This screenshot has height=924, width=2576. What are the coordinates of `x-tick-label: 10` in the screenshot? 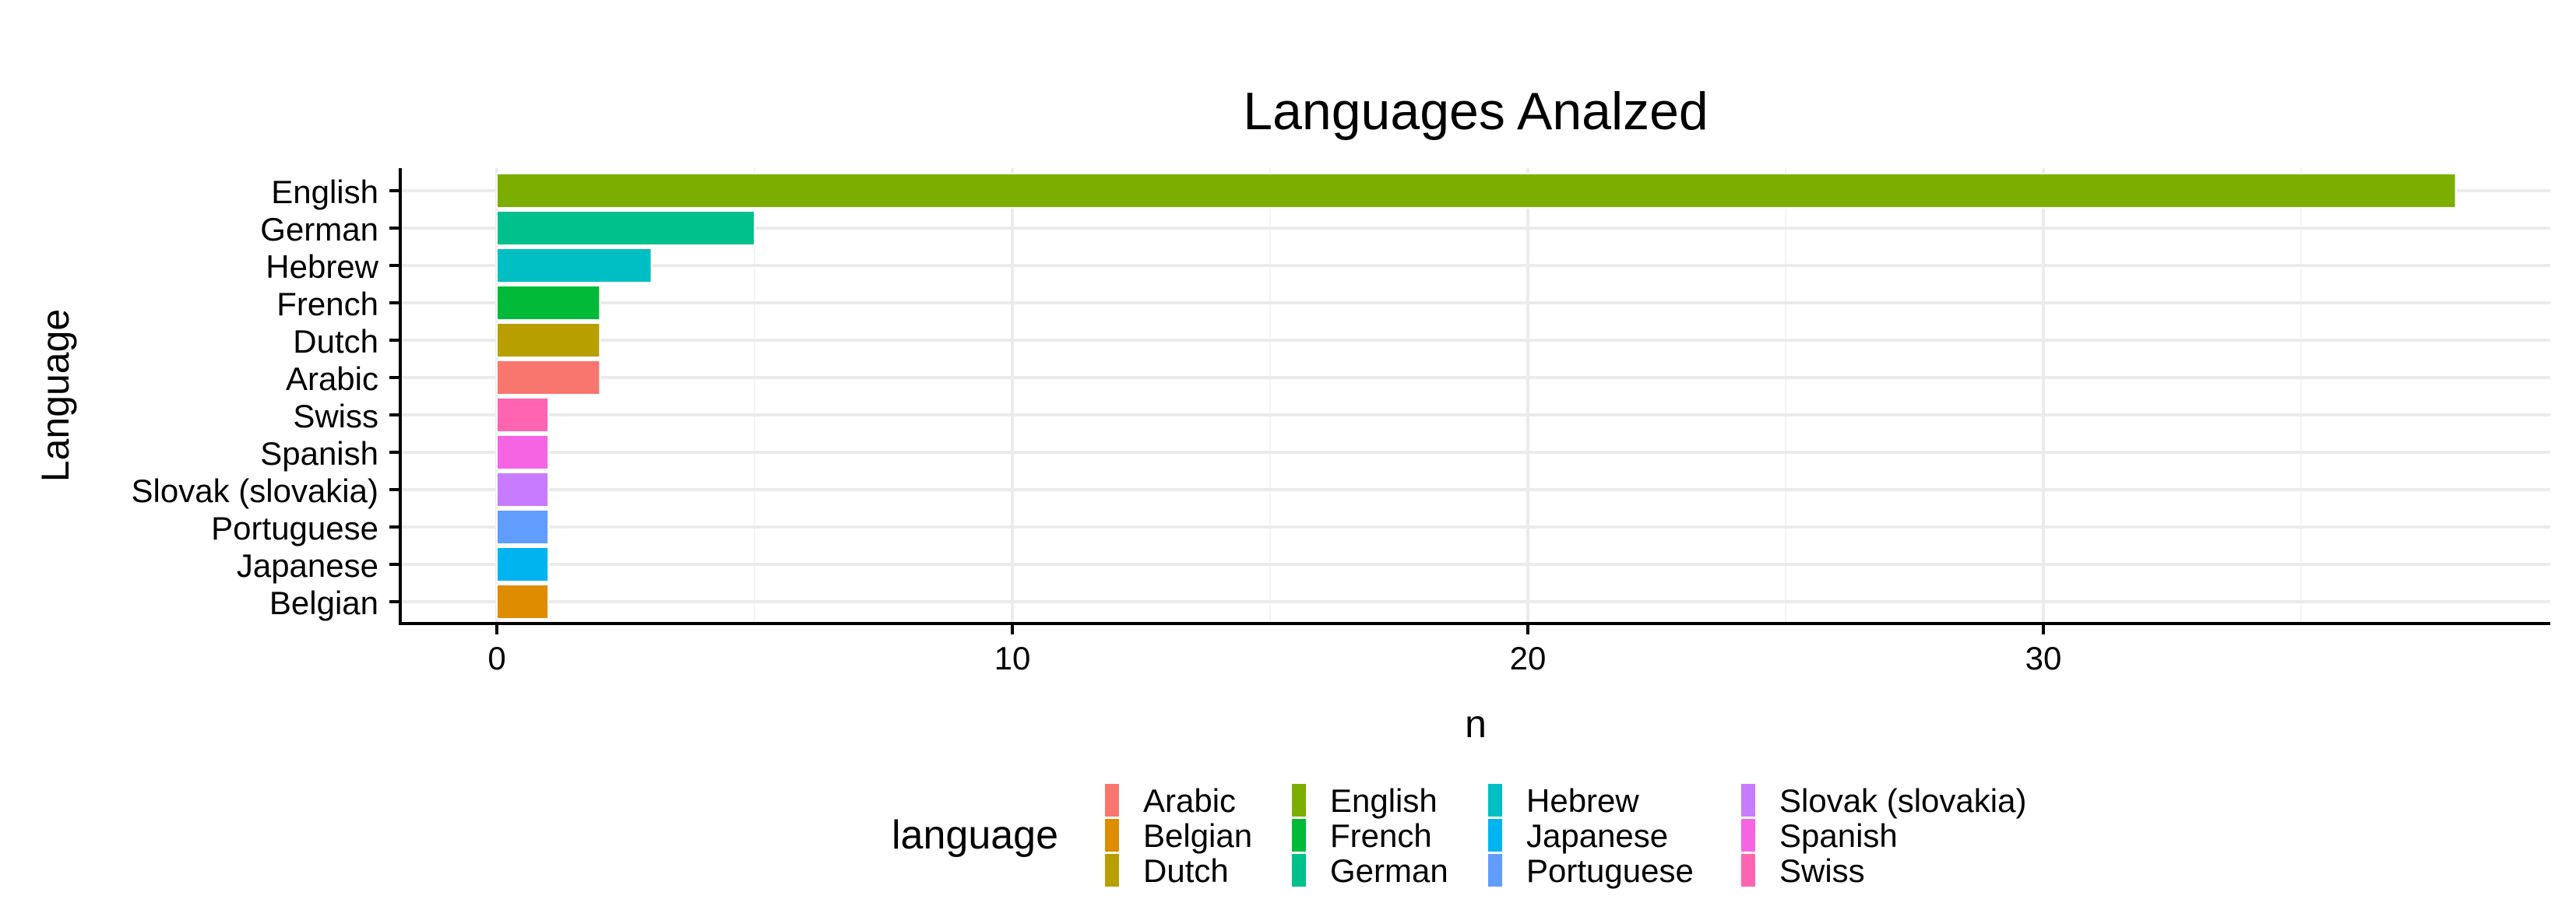 It's located at (1012, 658).